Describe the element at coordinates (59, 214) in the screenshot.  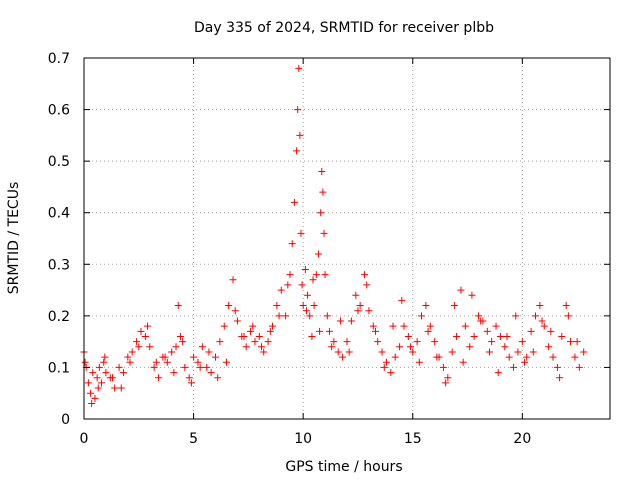
I see `y-tick-label: 0.4` at that location.